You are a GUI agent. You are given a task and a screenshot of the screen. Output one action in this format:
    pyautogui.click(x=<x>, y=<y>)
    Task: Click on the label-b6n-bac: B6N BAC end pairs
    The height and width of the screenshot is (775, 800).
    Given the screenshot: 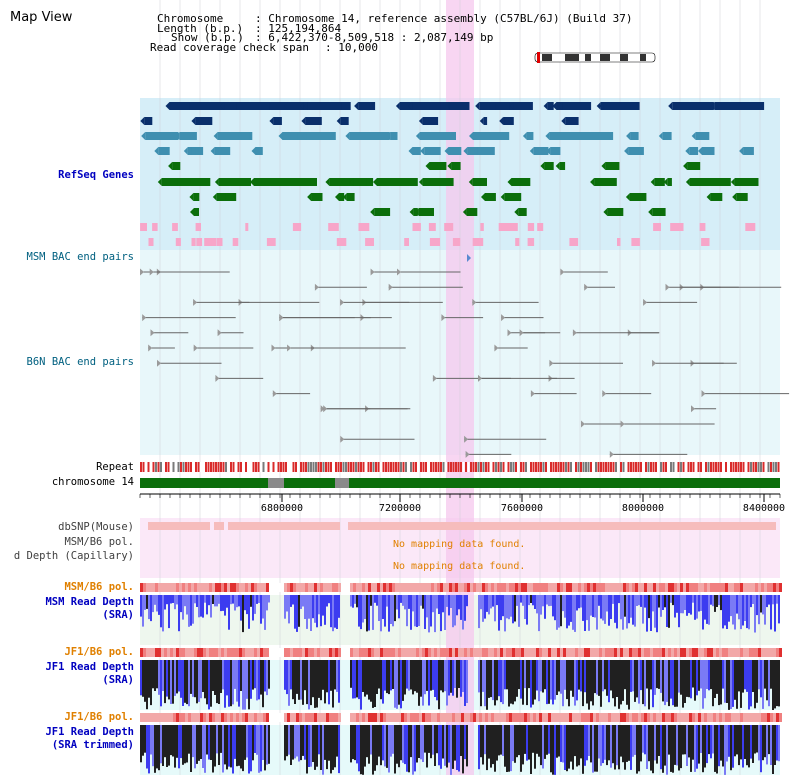 What is the action you would take?
    pyautogui.click(x=80, y=362)
    